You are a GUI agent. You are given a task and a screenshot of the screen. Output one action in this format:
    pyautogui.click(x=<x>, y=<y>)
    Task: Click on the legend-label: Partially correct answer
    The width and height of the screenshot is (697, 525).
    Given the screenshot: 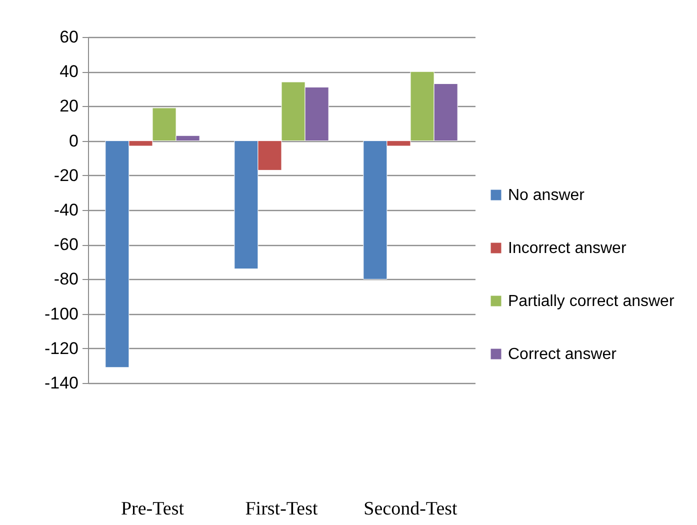 What is the action you would take?
    pyautogui.click(x=591, y=301)
    